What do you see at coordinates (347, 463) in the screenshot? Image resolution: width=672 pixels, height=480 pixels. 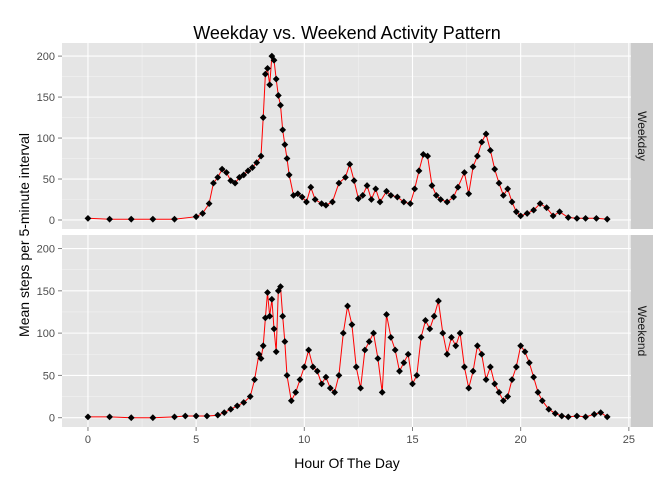 I see `x-axis-title: Hour Of The Day` at bounding box center [347, 463].